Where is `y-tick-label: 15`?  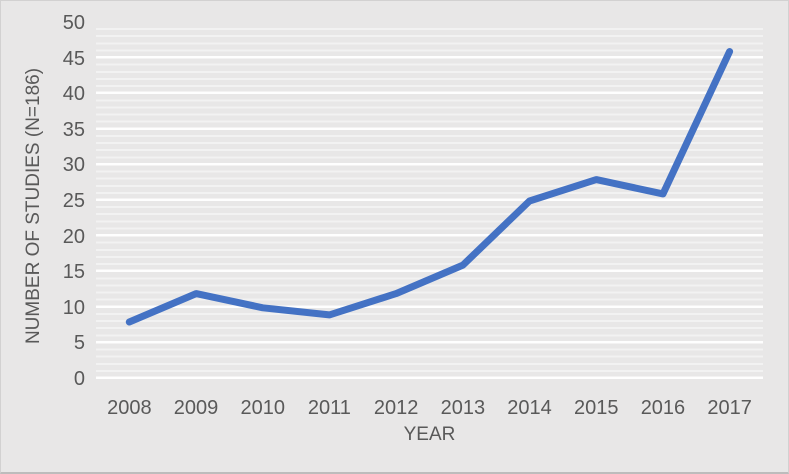
y-tick-label: 15 is located at coordinates (73, 272).